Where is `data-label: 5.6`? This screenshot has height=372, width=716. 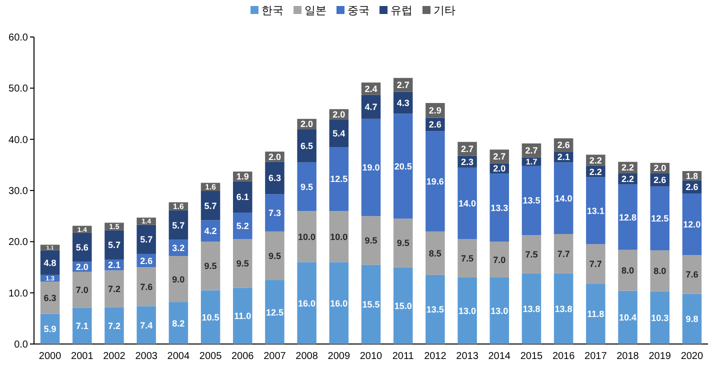
data-label: 5.6 is located at coordinates (82, 247).